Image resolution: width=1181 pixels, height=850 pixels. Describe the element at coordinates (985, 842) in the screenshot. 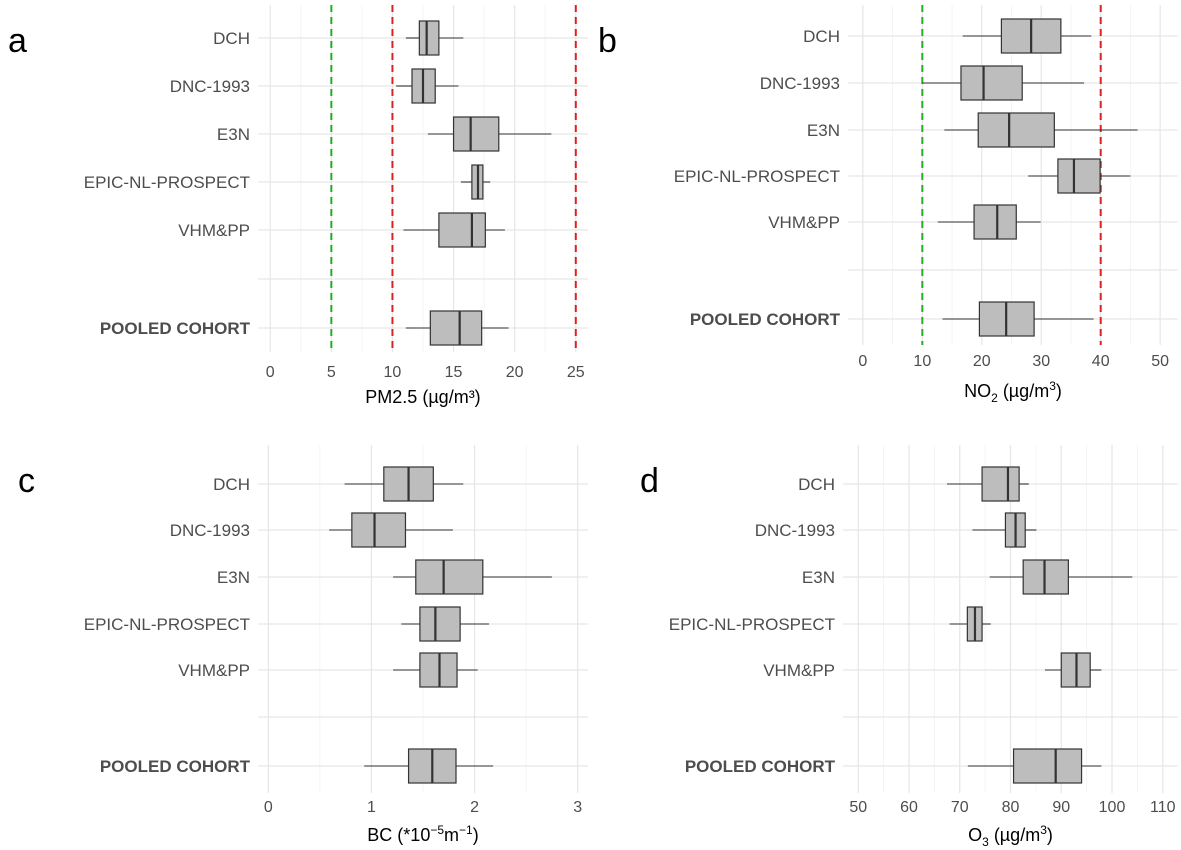

I see `axis-title-sub: 3` at that location.